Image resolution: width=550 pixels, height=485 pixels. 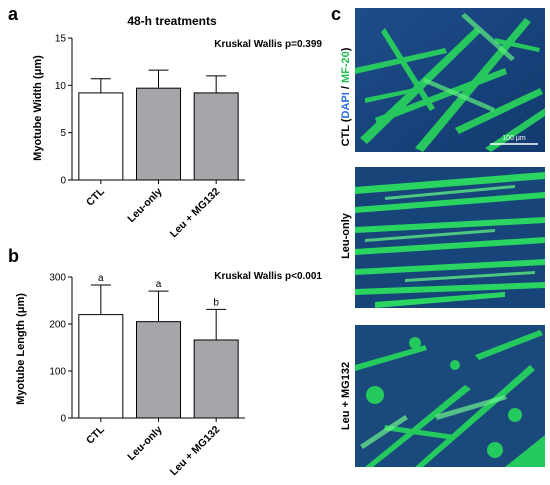 I want to click on row-label-leu-only: Leu-only, so click(x=346, y=235).